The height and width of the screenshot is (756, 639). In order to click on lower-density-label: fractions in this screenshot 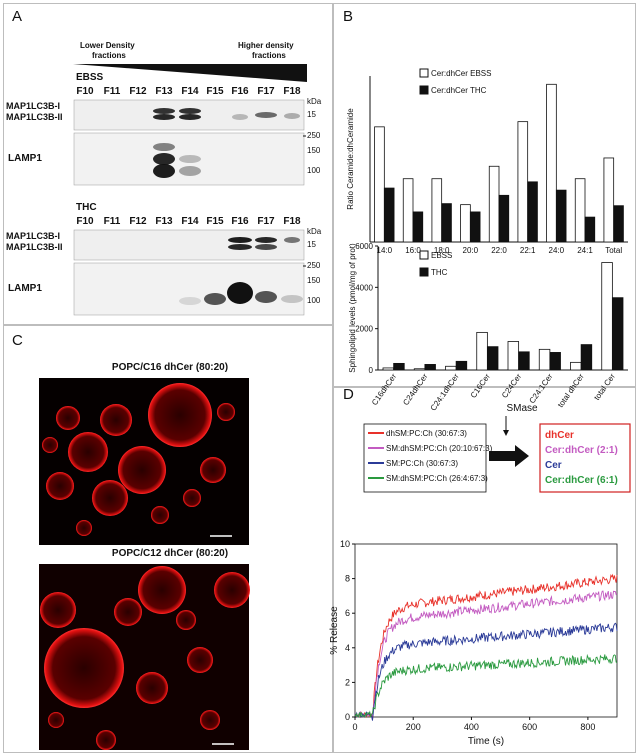, I will do `click(109, 55)`.